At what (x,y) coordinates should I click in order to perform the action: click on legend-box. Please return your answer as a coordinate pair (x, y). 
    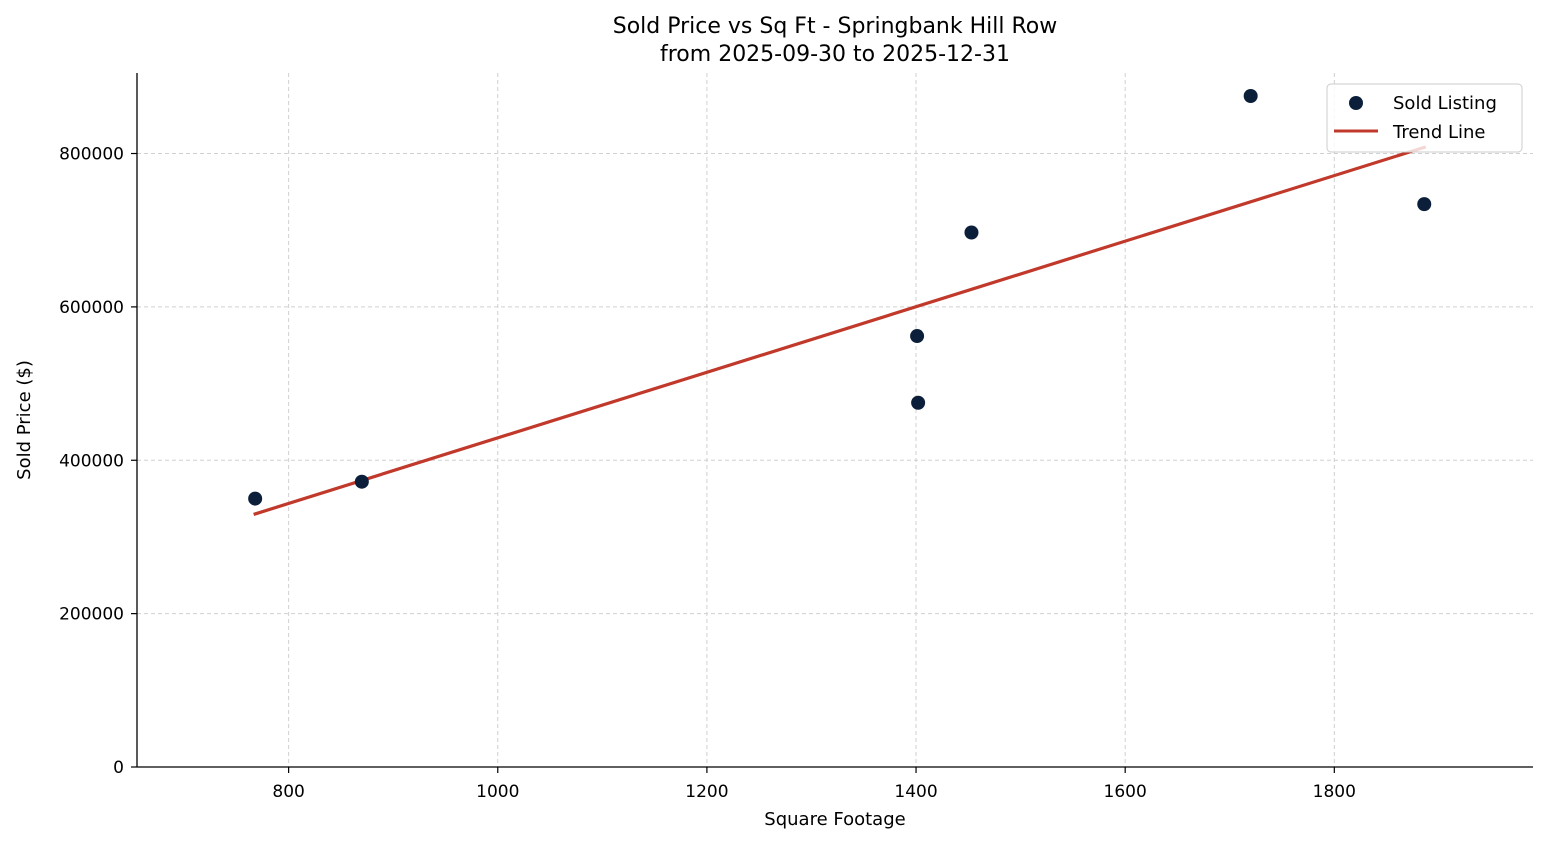
    Looking at the image, I should click on (1424, 118).